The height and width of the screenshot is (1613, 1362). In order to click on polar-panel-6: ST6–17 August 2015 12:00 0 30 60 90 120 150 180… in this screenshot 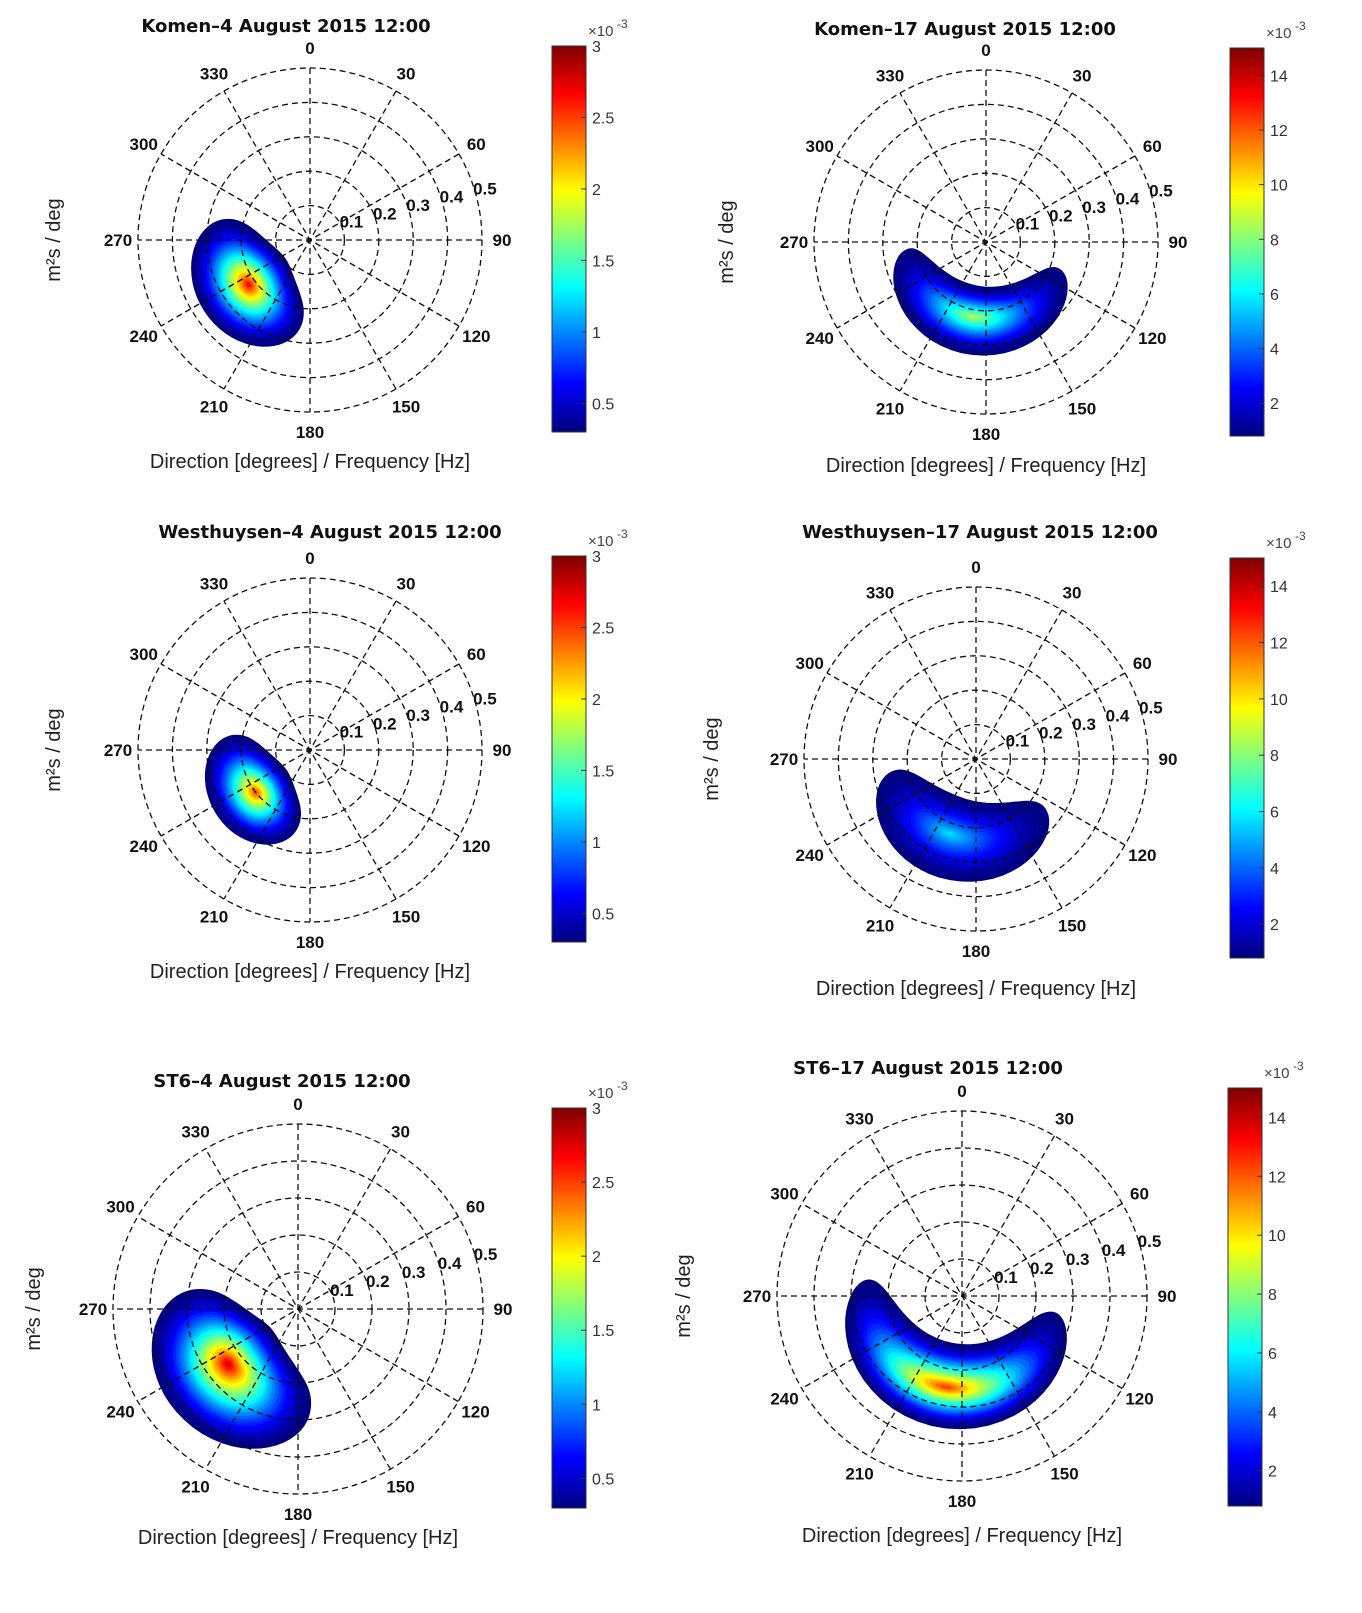, I will do `click(988, 1302)`.